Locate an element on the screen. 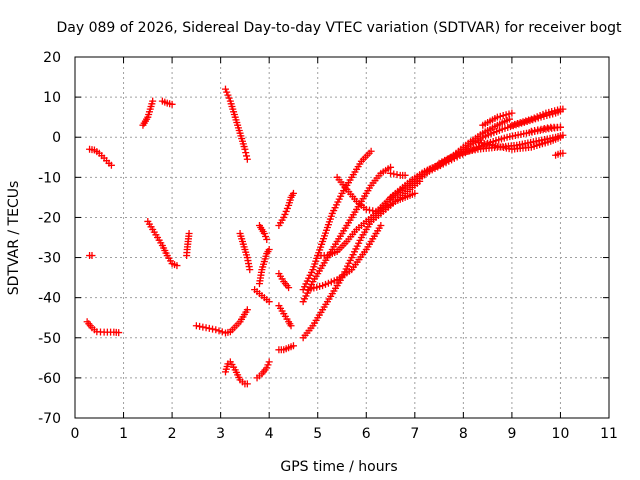 Image resolution: width=640 pixels, height=480 pixels. x-axis-label: GPS time / hours is located at coordinates (338, 467).